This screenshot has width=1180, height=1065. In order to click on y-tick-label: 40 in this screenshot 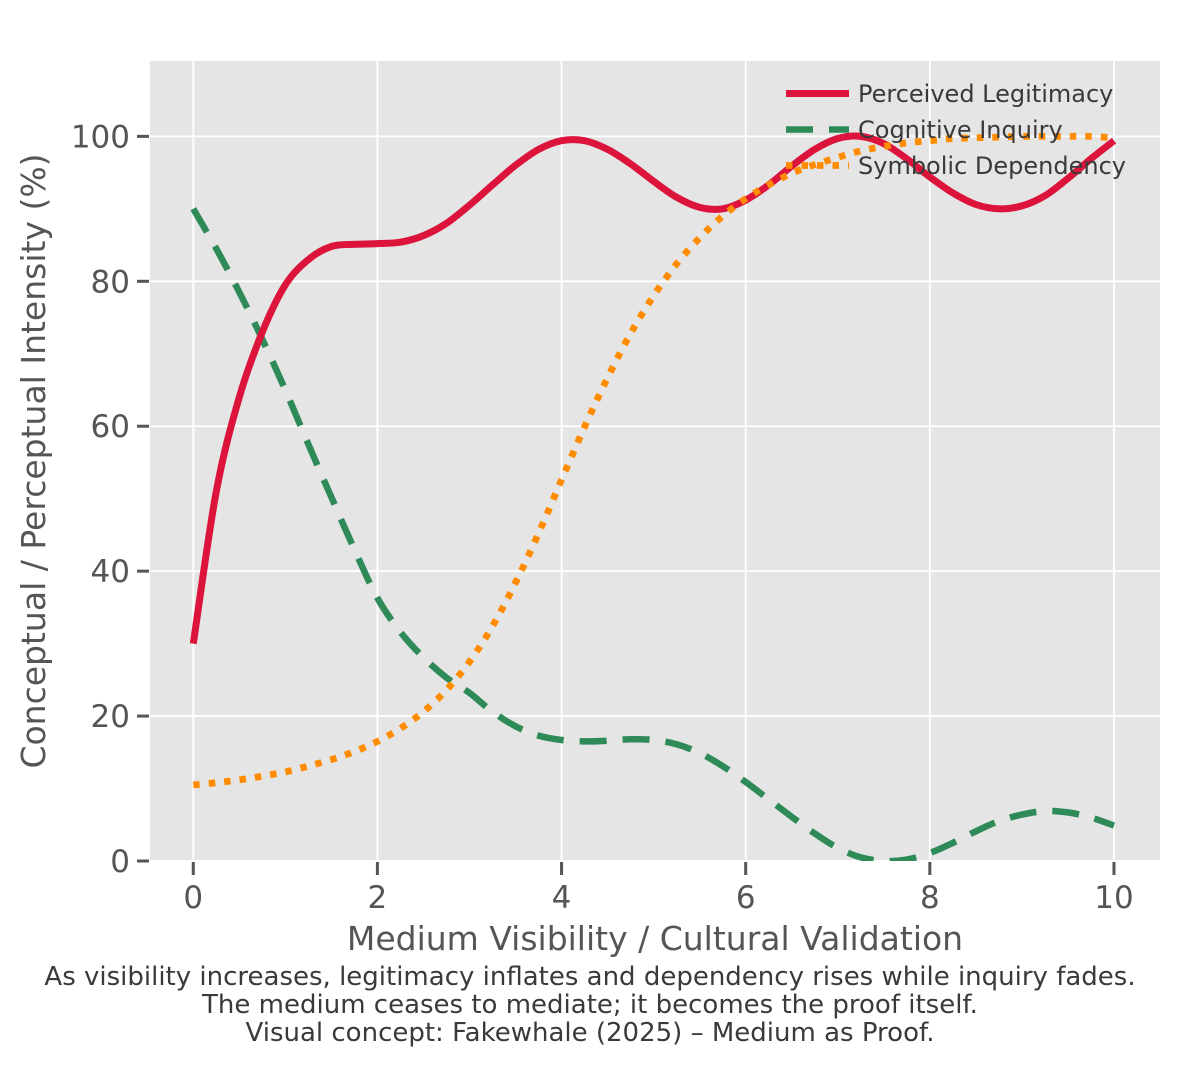, I will do `click(110, 572)`.